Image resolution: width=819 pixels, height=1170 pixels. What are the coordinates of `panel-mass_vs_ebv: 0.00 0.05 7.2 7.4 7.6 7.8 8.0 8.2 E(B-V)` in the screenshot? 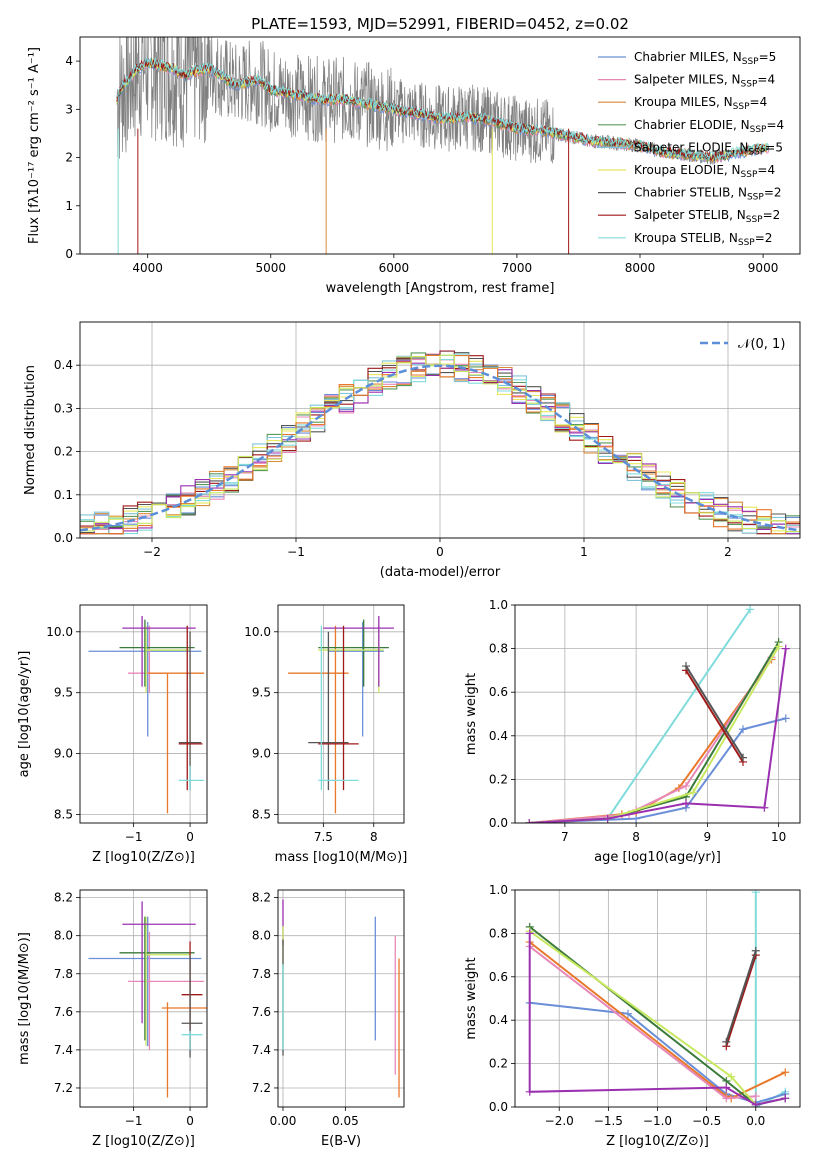 It's located at (328, 1019).